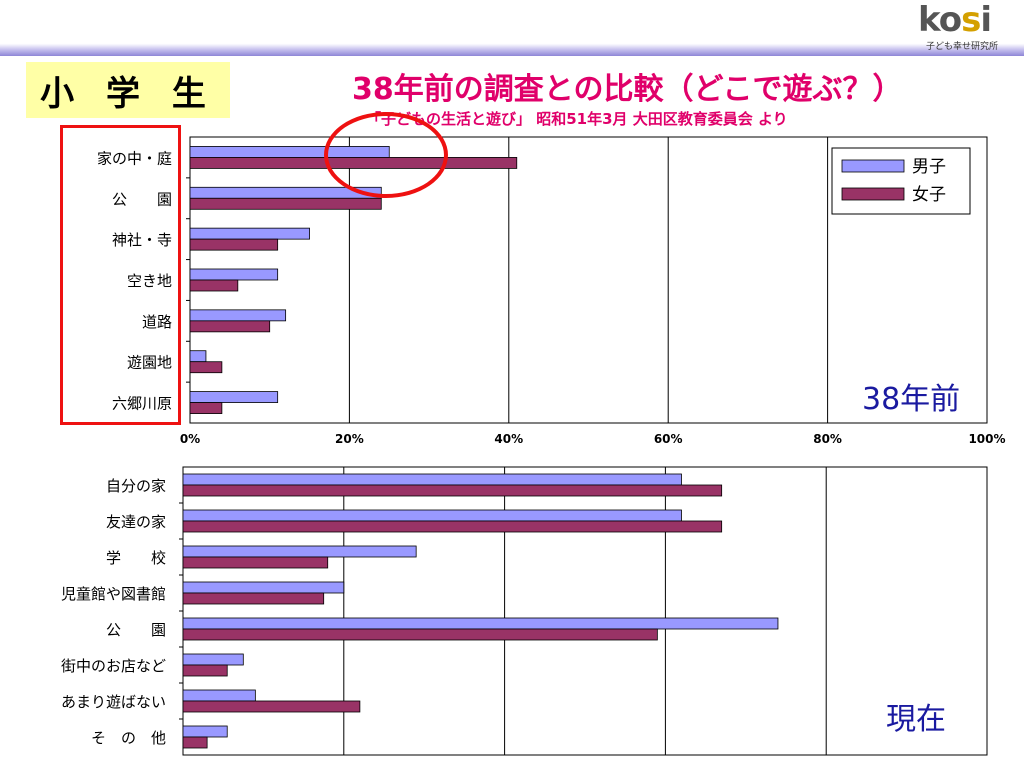  I want to click on past-label: 38年前, so click(911, 399).